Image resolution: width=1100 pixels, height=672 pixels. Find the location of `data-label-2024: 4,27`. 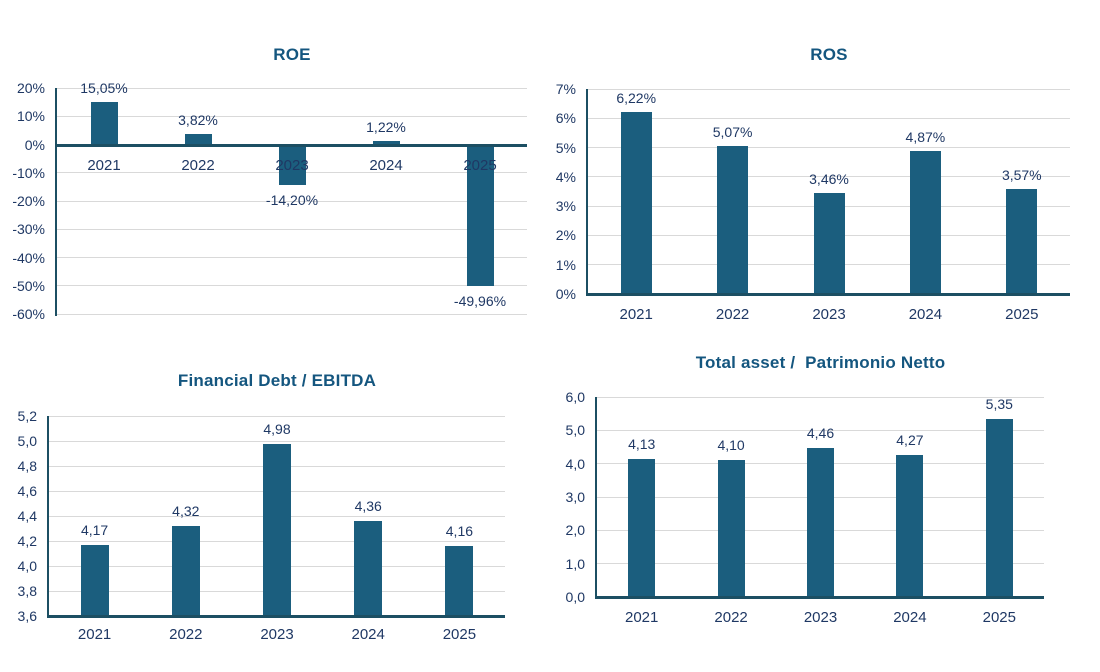

data-label-2024: 4,27 is located at coordinates (910, 439).